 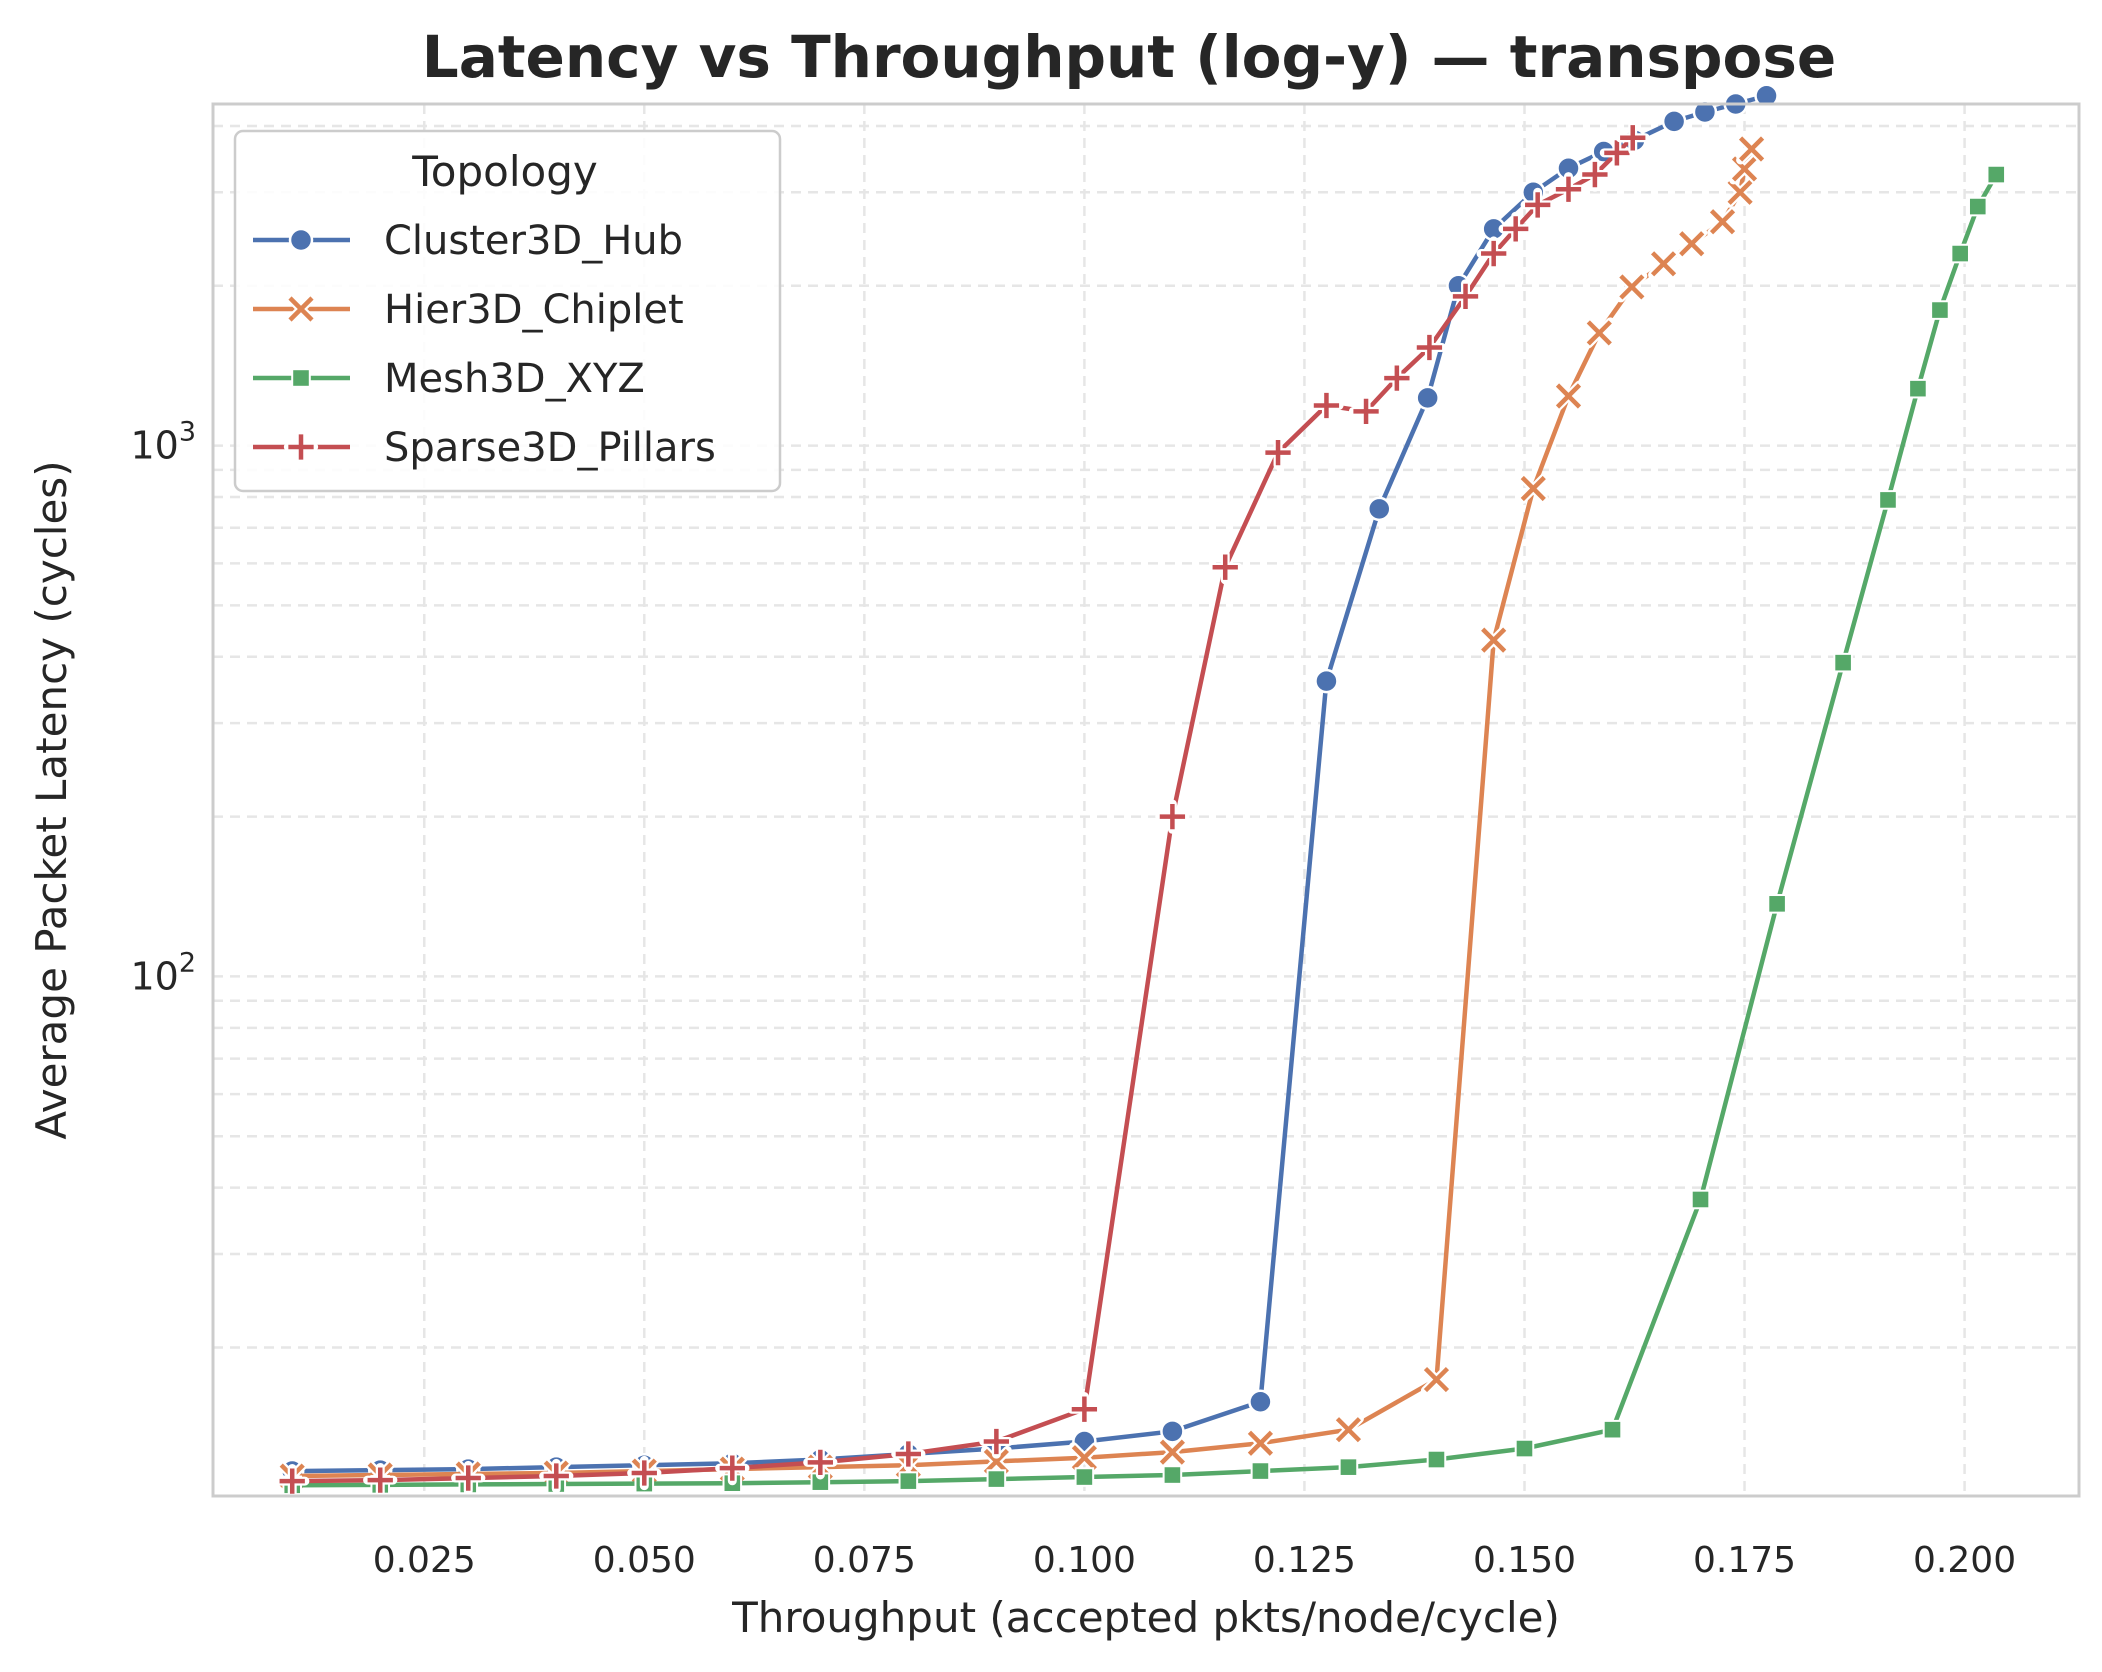 I want to click on legend-label: Cluster3D_Hub, so click(x=533, y=241).